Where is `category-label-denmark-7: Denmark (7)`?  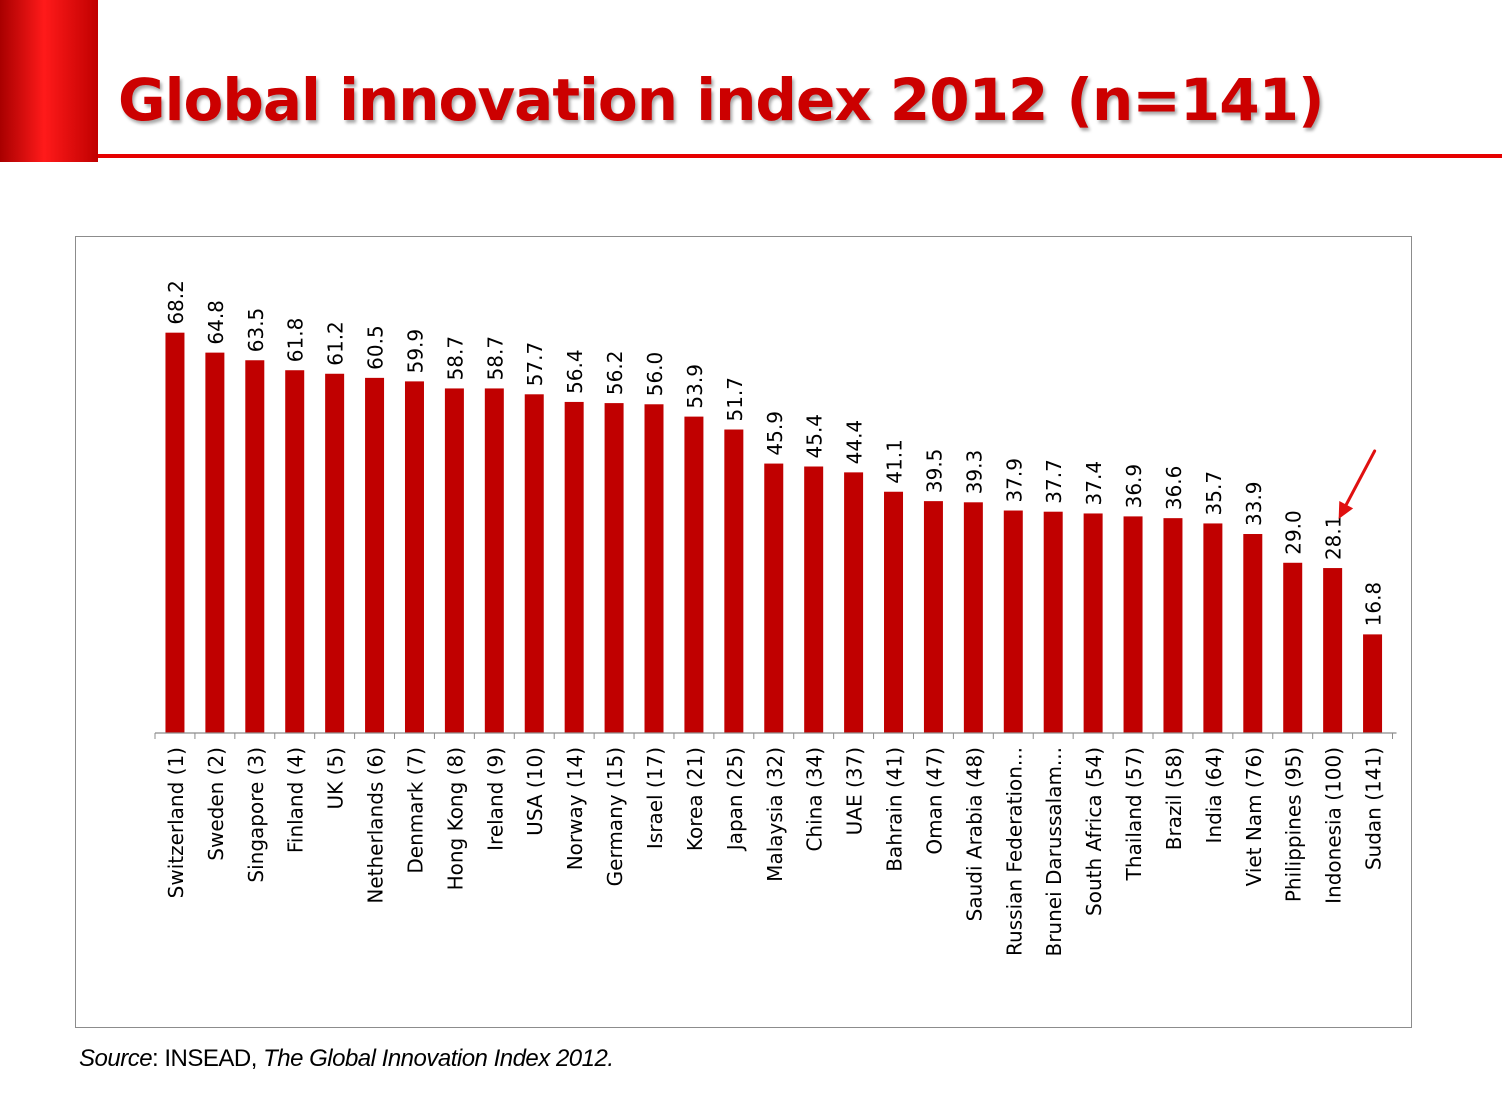
category-label-denmark-7: Denmark (7) is located at coordinates (415, 810).